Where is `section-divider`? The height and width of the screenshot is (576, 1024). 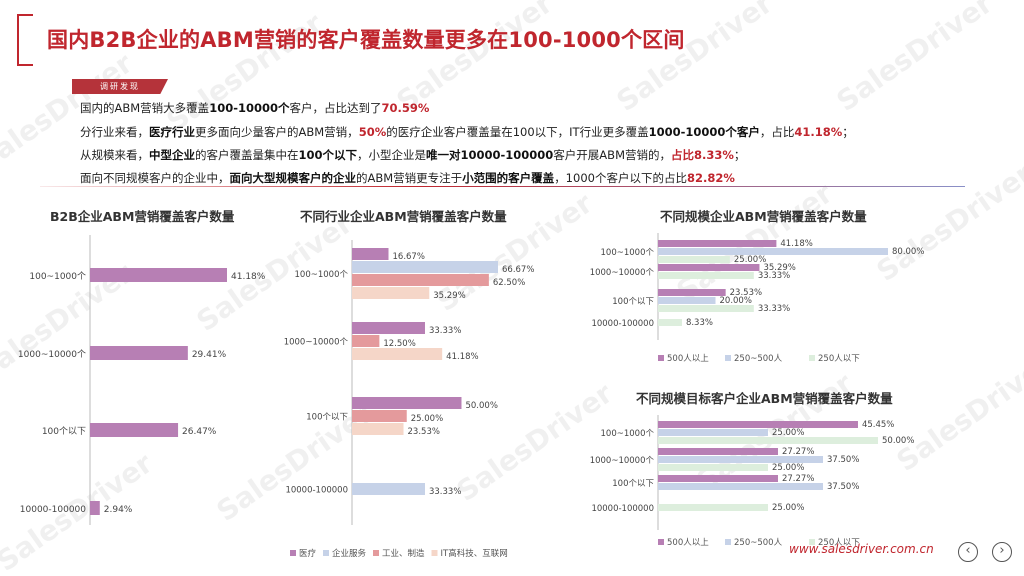
section-divider is located at coordinates (502, 186).